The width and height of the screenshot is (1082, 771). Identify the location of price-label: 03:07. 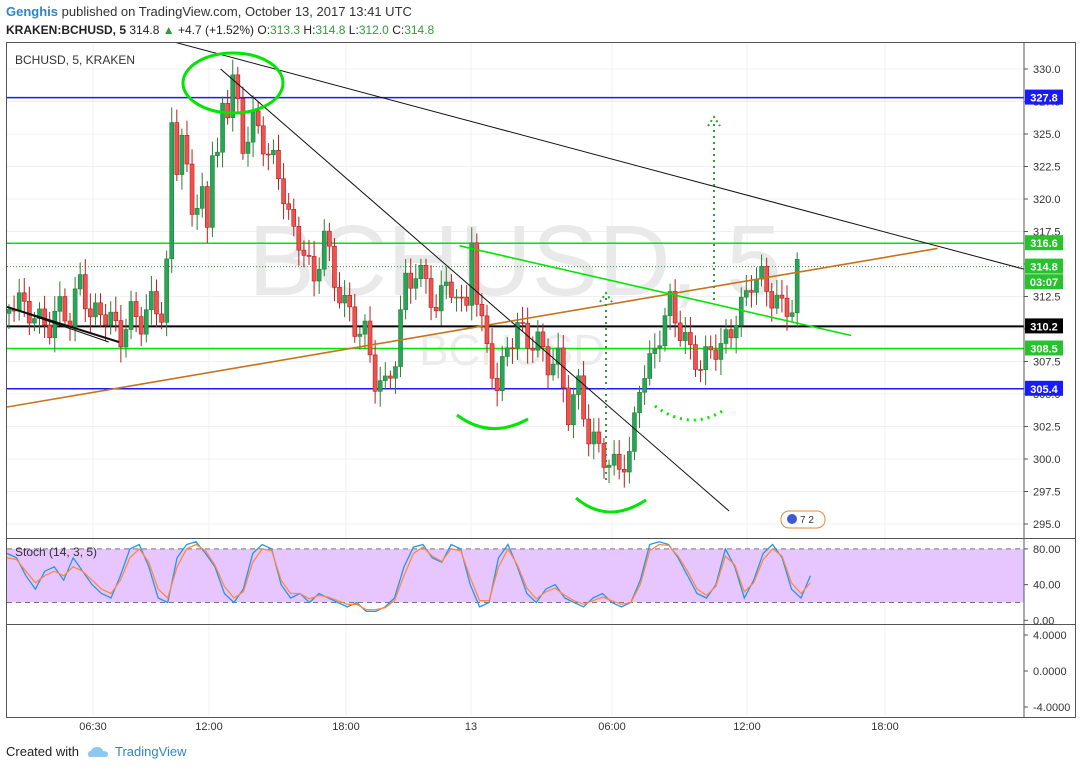
(1044, 283).